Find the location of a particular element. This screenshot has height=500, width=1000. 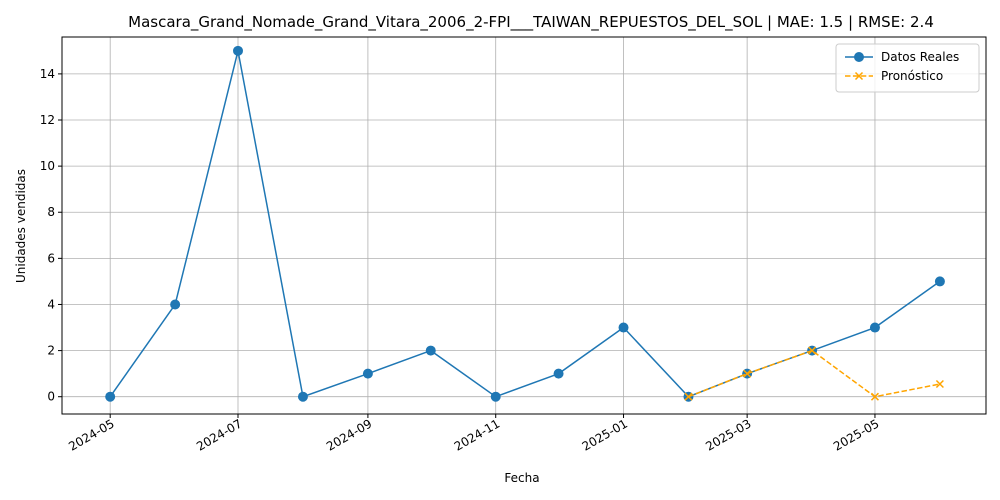

legend: Datos Reales Pronóstico is located at coordinates (907, 68).